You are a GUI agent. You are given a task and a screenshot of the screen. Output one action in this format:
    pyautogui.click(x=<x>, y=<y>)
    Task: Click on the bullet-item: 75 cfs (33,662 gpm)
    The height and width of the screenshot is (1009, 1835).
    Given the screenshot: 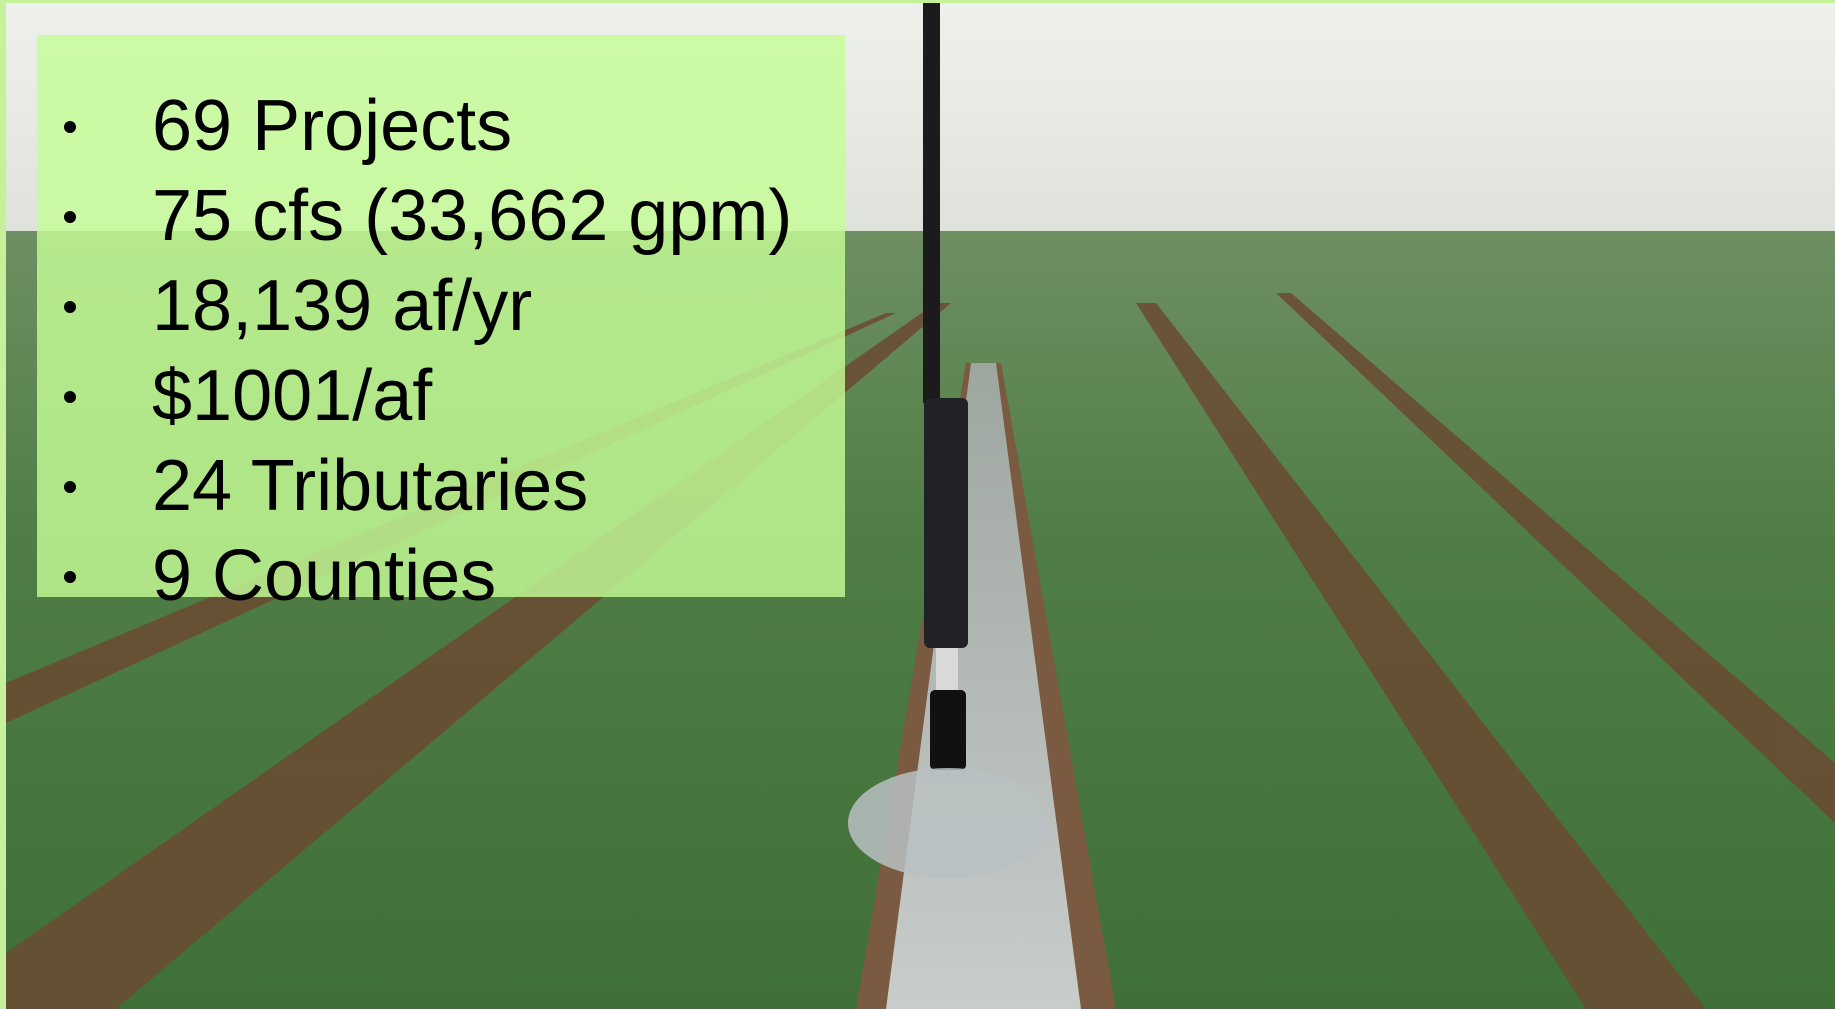 What is the action you would take?
    pyautogui.click(x=414, y=216)
    